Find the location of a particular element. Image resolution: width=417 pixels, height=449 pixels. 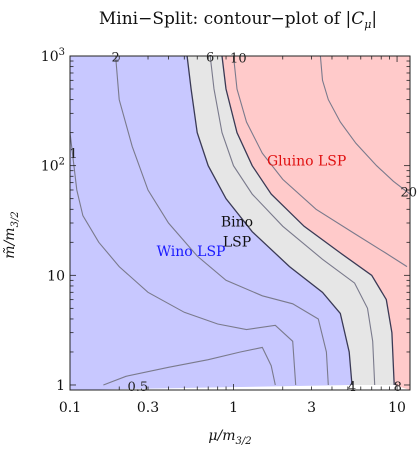

y-tick-label: 1 is located at coordinates (60, 386).